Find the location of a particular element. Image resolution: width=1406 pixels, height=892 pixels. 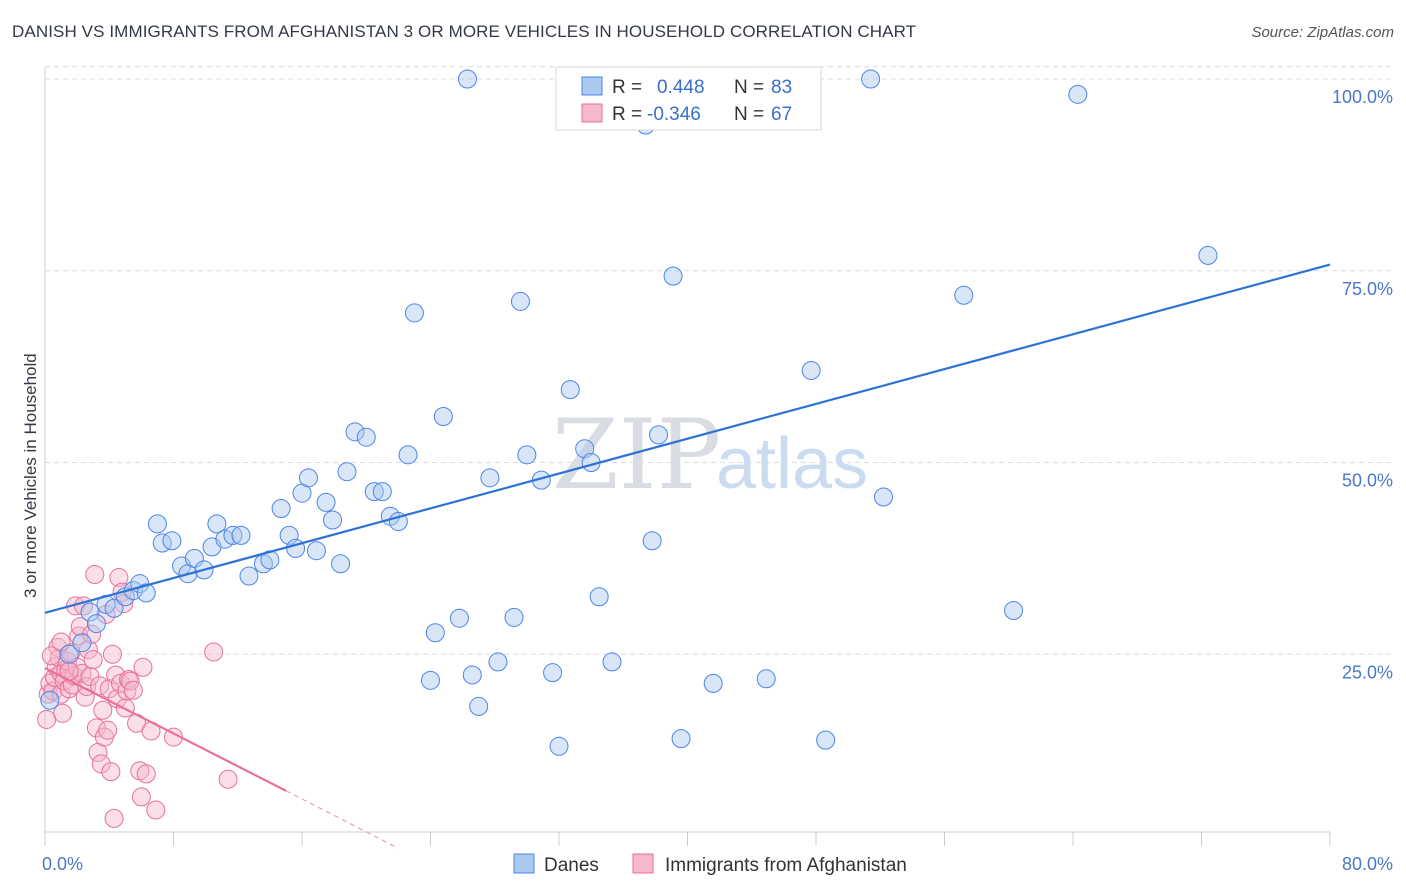

series-afghanistan-points is located at coordinates (137, 696).